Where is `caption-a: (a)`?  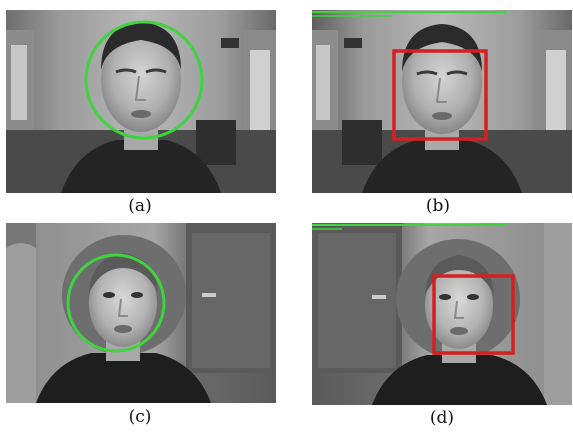 caption-a: (a) is located at coordinates (140, 206).